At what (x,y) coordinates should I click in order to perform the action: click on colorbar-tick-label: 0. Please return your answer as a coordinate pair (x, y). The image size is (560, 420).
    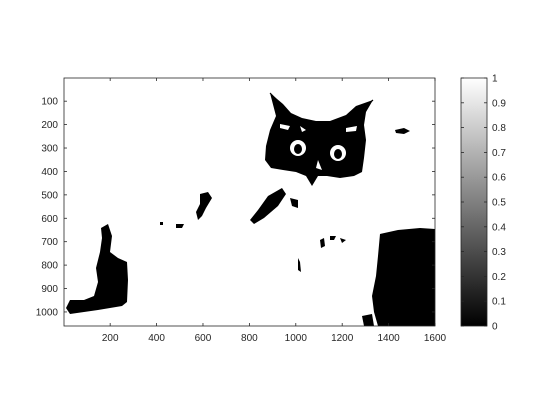
    Looking at the image, I should click on (495, 327).